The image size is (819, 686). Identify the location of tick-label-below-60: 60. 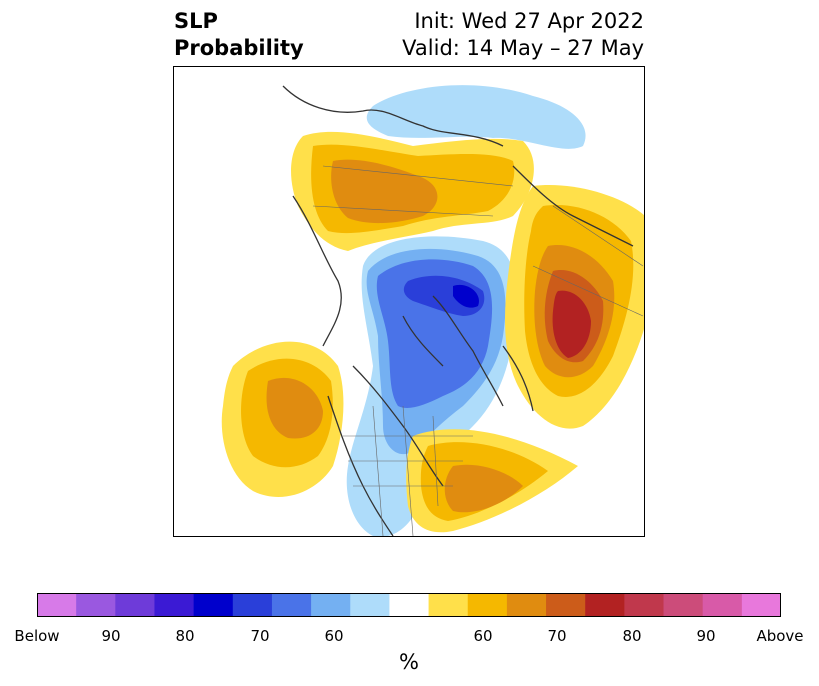
(334, 636).